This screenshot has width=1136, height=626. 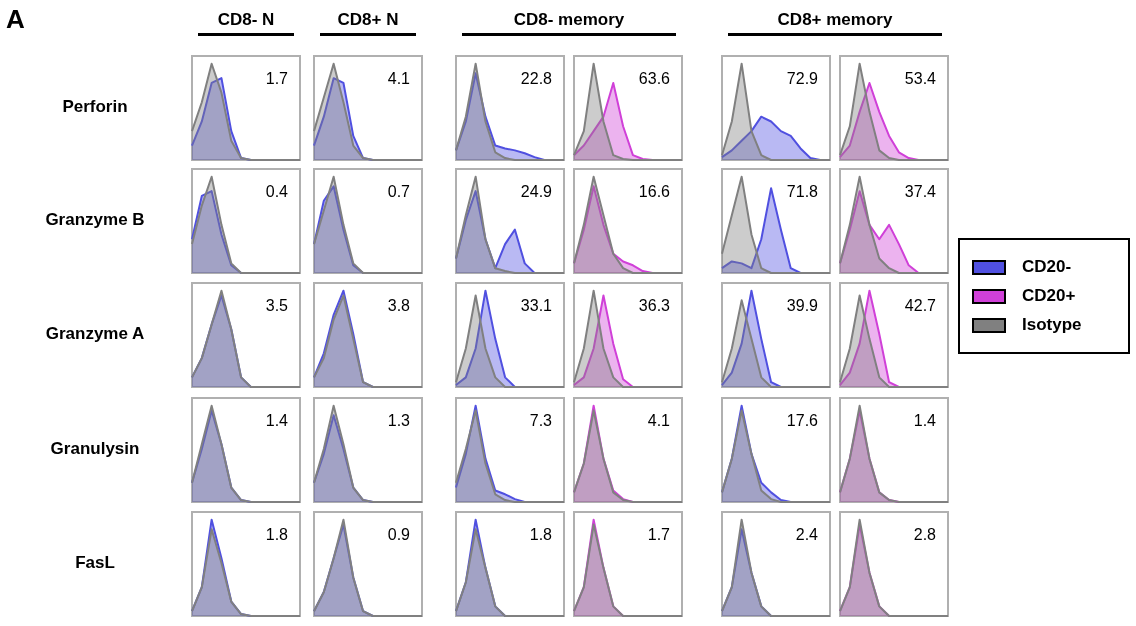 What do you see at coordinates (925, 534) in the screenshot?
I see `annotation: 2.8` at bounding box center [925, 534].